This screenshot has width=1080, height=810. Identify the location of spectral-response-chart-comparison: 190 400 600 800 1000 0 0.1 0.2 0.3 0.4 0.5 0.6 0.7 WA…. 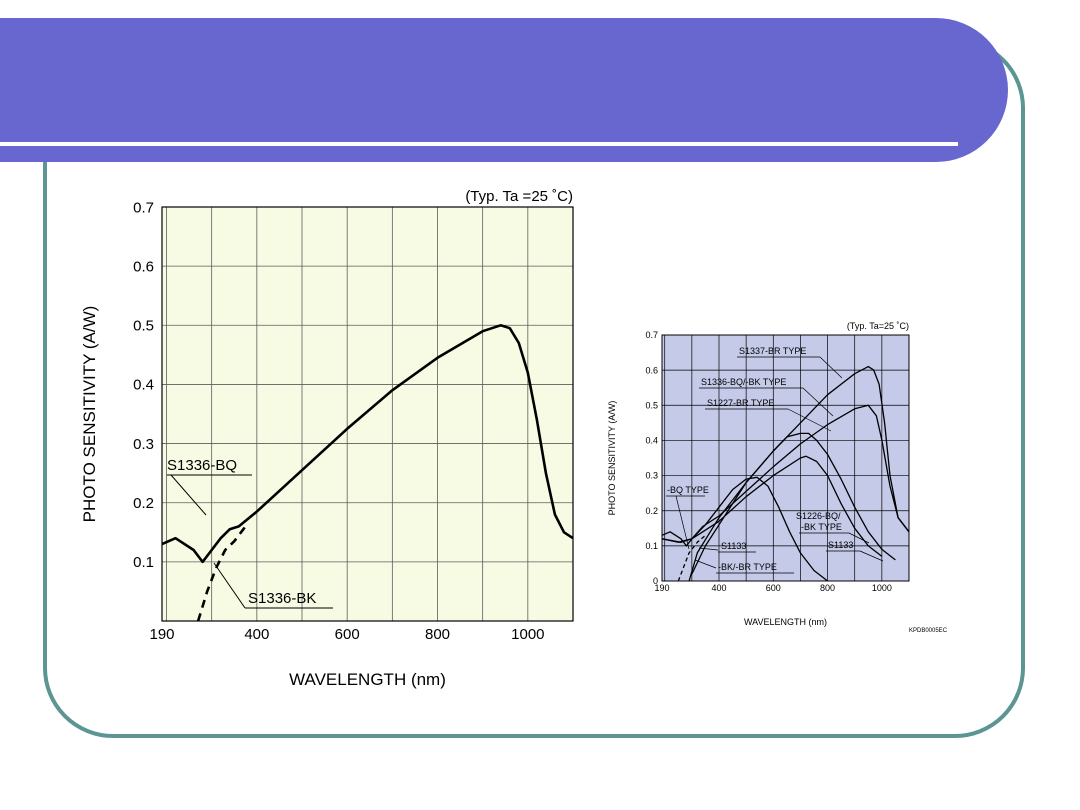
(783, 479).